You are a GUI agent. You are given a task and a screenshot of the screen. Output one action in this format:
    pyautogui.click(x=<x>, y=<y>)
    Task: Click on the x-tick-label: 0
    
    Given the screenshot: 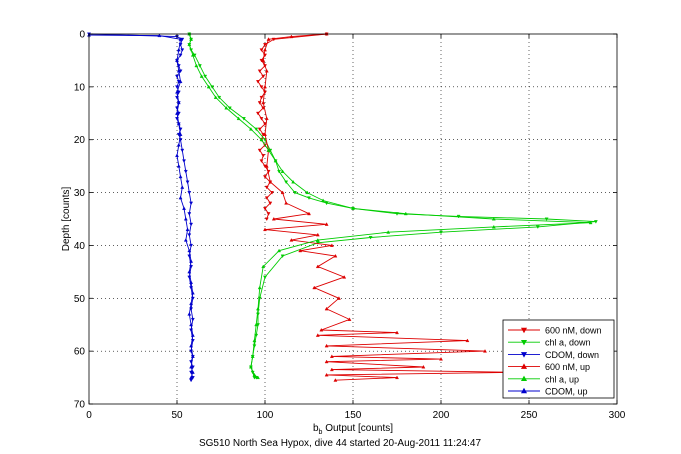 What is the action you would take?
    pyautogui.click(x=89, y=415)
    